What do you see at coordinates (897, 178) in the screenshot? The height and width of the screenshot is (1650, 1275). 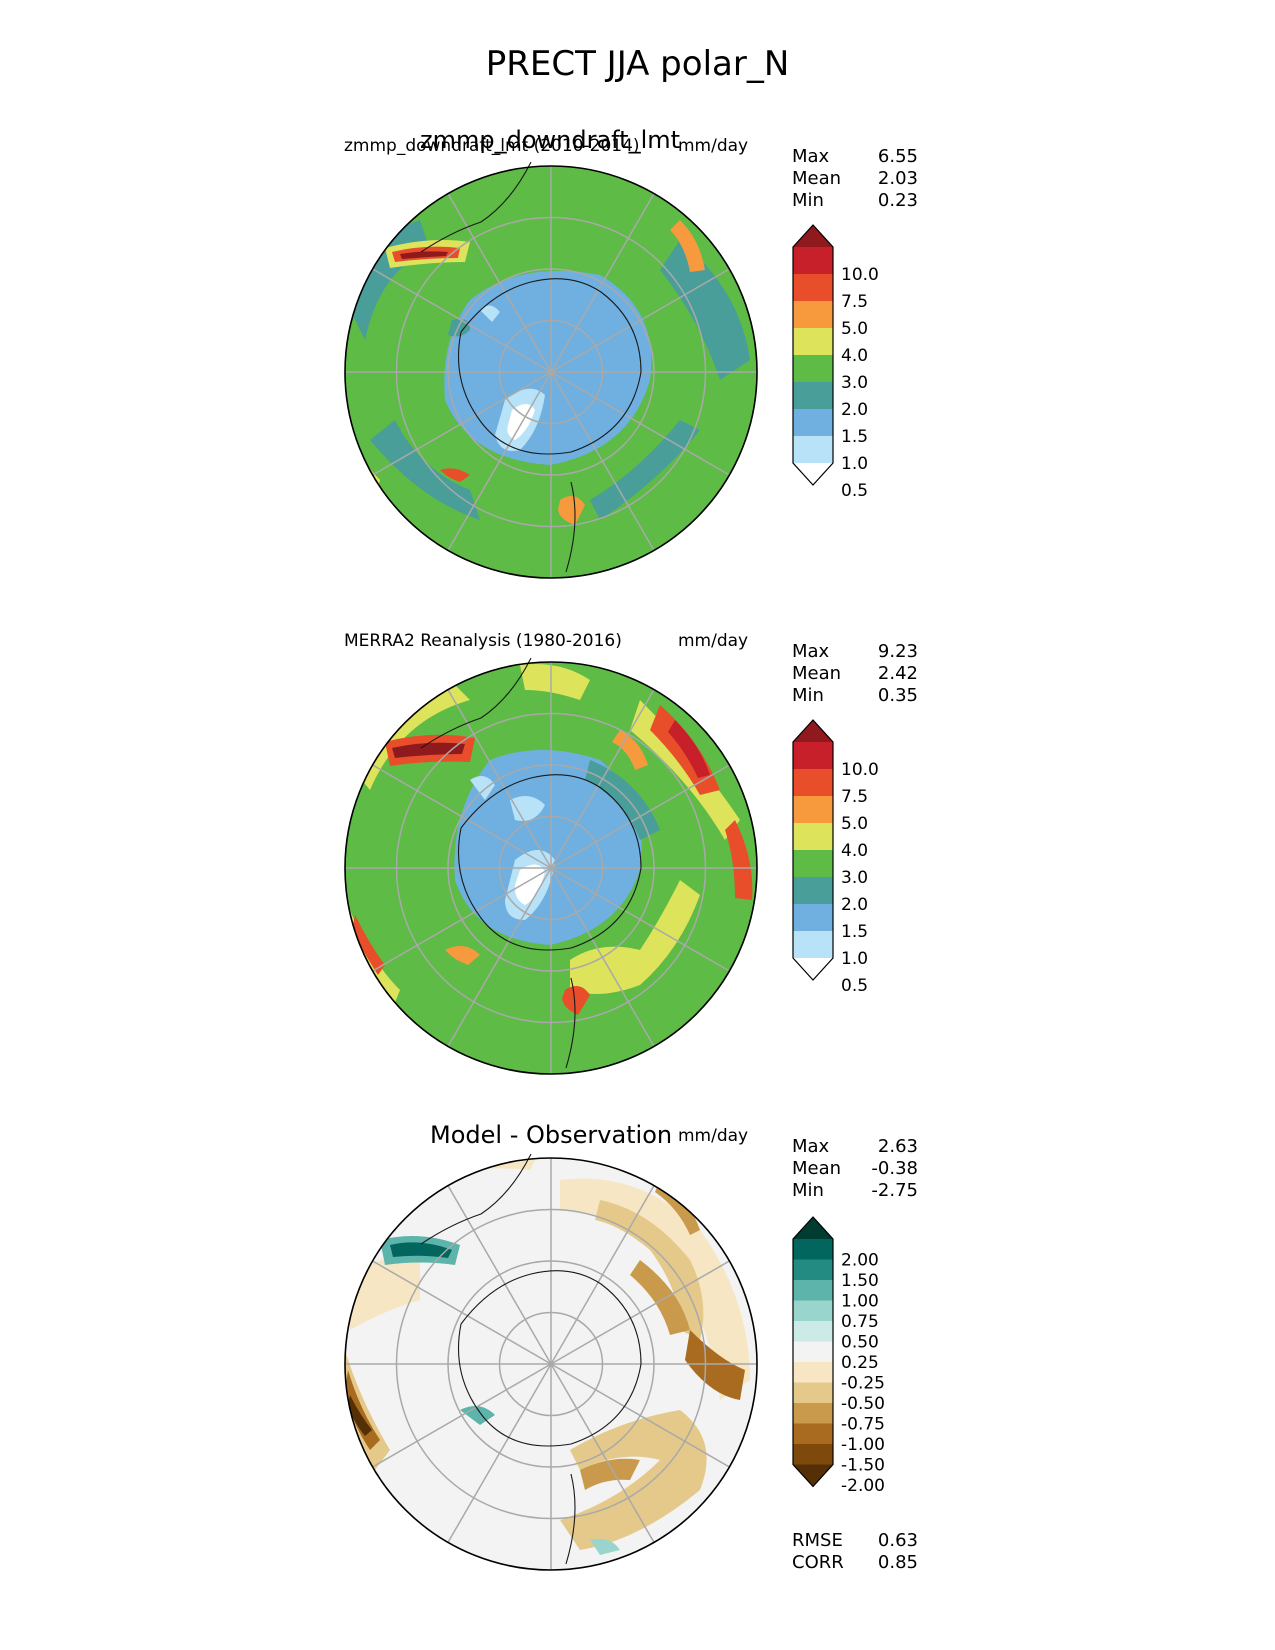 I see `panel-1-mean-value: 2.03` at bounding box center [897, 178].